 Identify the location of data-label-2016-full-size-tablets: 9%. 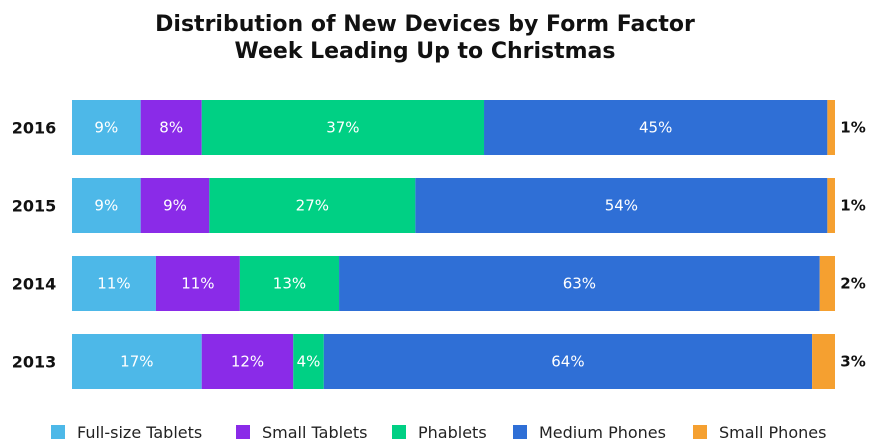
(106, 128).